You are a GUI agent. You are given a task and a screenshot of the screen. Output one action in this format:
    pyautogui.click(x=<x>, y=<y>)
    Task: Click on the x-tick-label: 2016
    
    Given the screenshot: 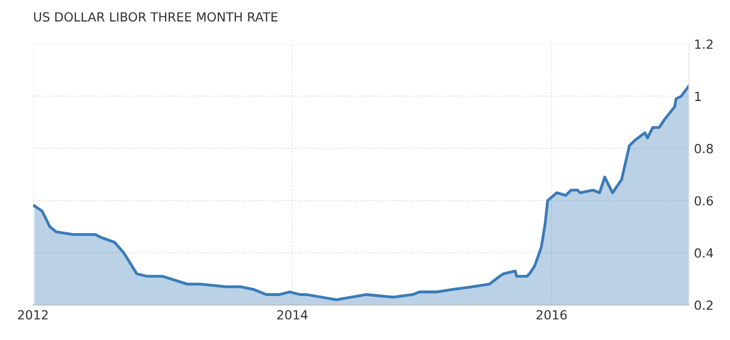 What is the action you would take?
    pyautogui.click(x=551, y=315)
    